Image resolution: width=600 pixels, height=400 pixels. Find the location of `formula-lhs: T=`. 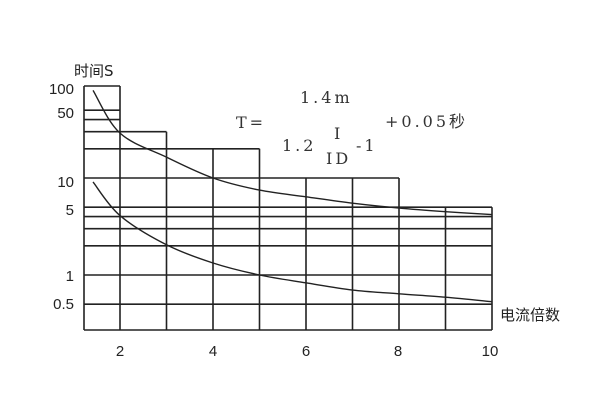

formula-lhs: T= is located at coordinates (251, 122).